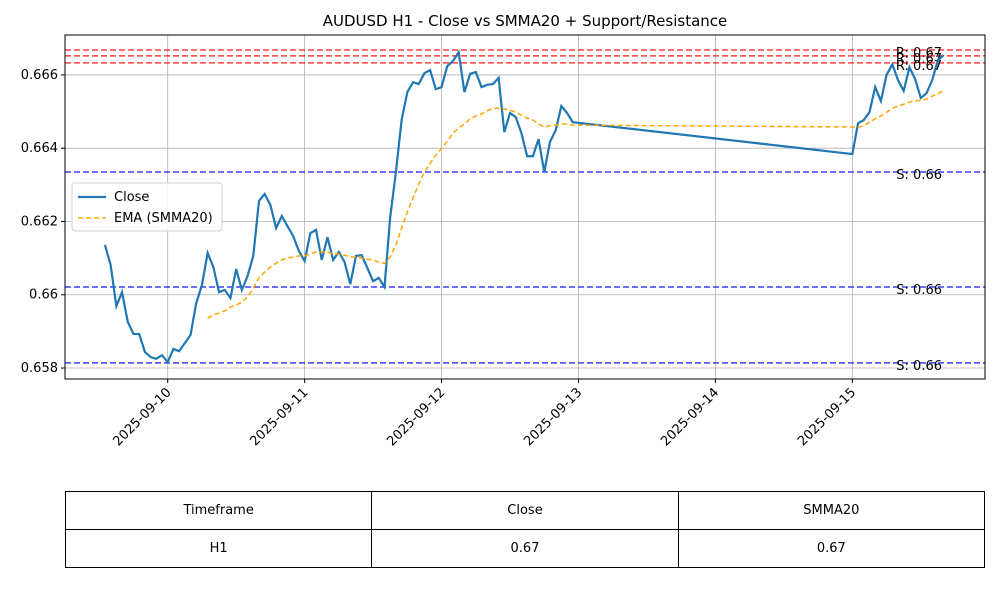  I want to click on legend: Close EMA (SMMA20), so click(147, 207).